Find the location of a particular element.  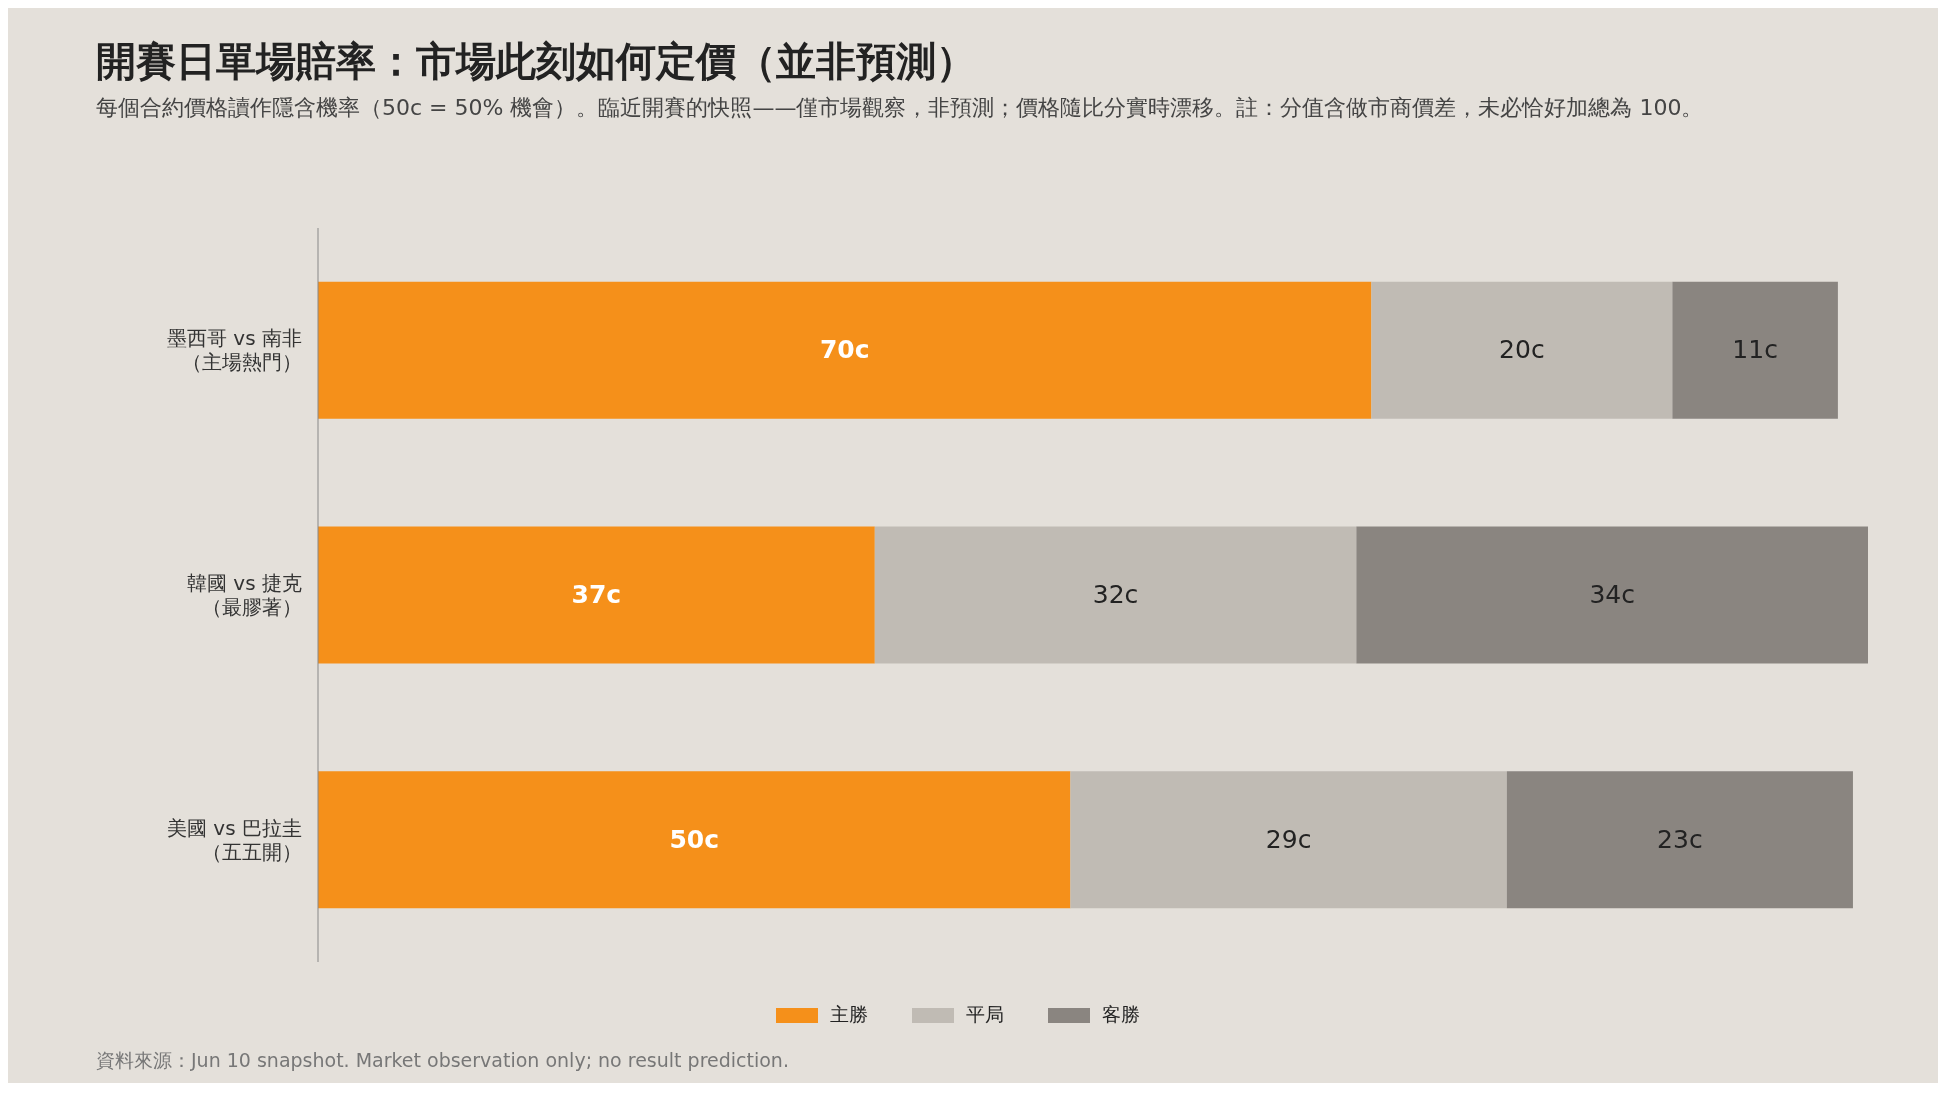

data-label: 20c is located at coordinates (1522, 350).